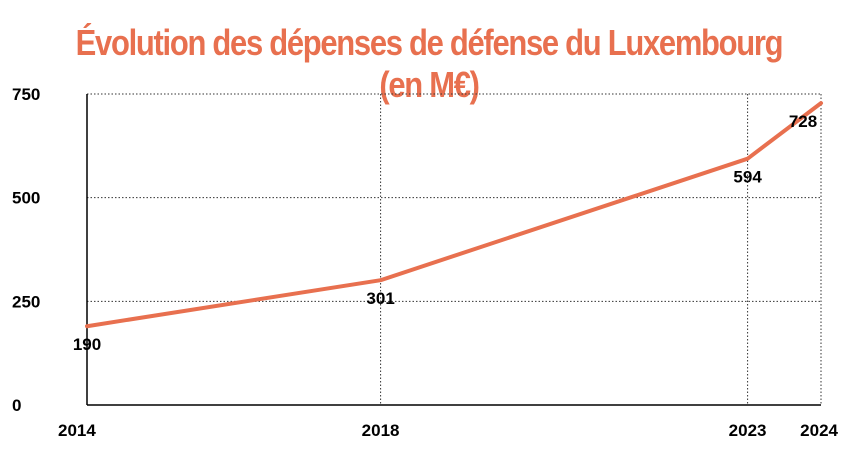 This screenshot has width=858, height=466. Describe the element at coordinates (26, 94) in the screenshot. I see `y-tick-label: 750` at that location.